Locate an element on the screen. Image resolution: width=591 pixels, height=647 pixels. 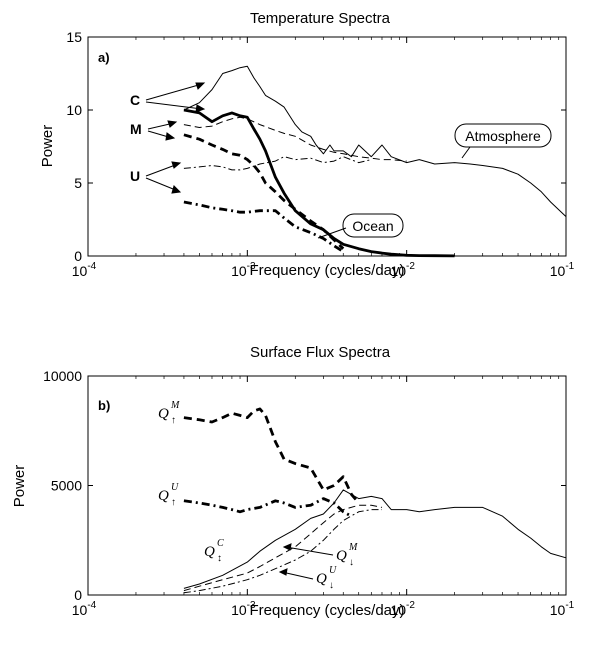
q-label-updown-c: Q C ↕ is located at coordinates (214, 551).